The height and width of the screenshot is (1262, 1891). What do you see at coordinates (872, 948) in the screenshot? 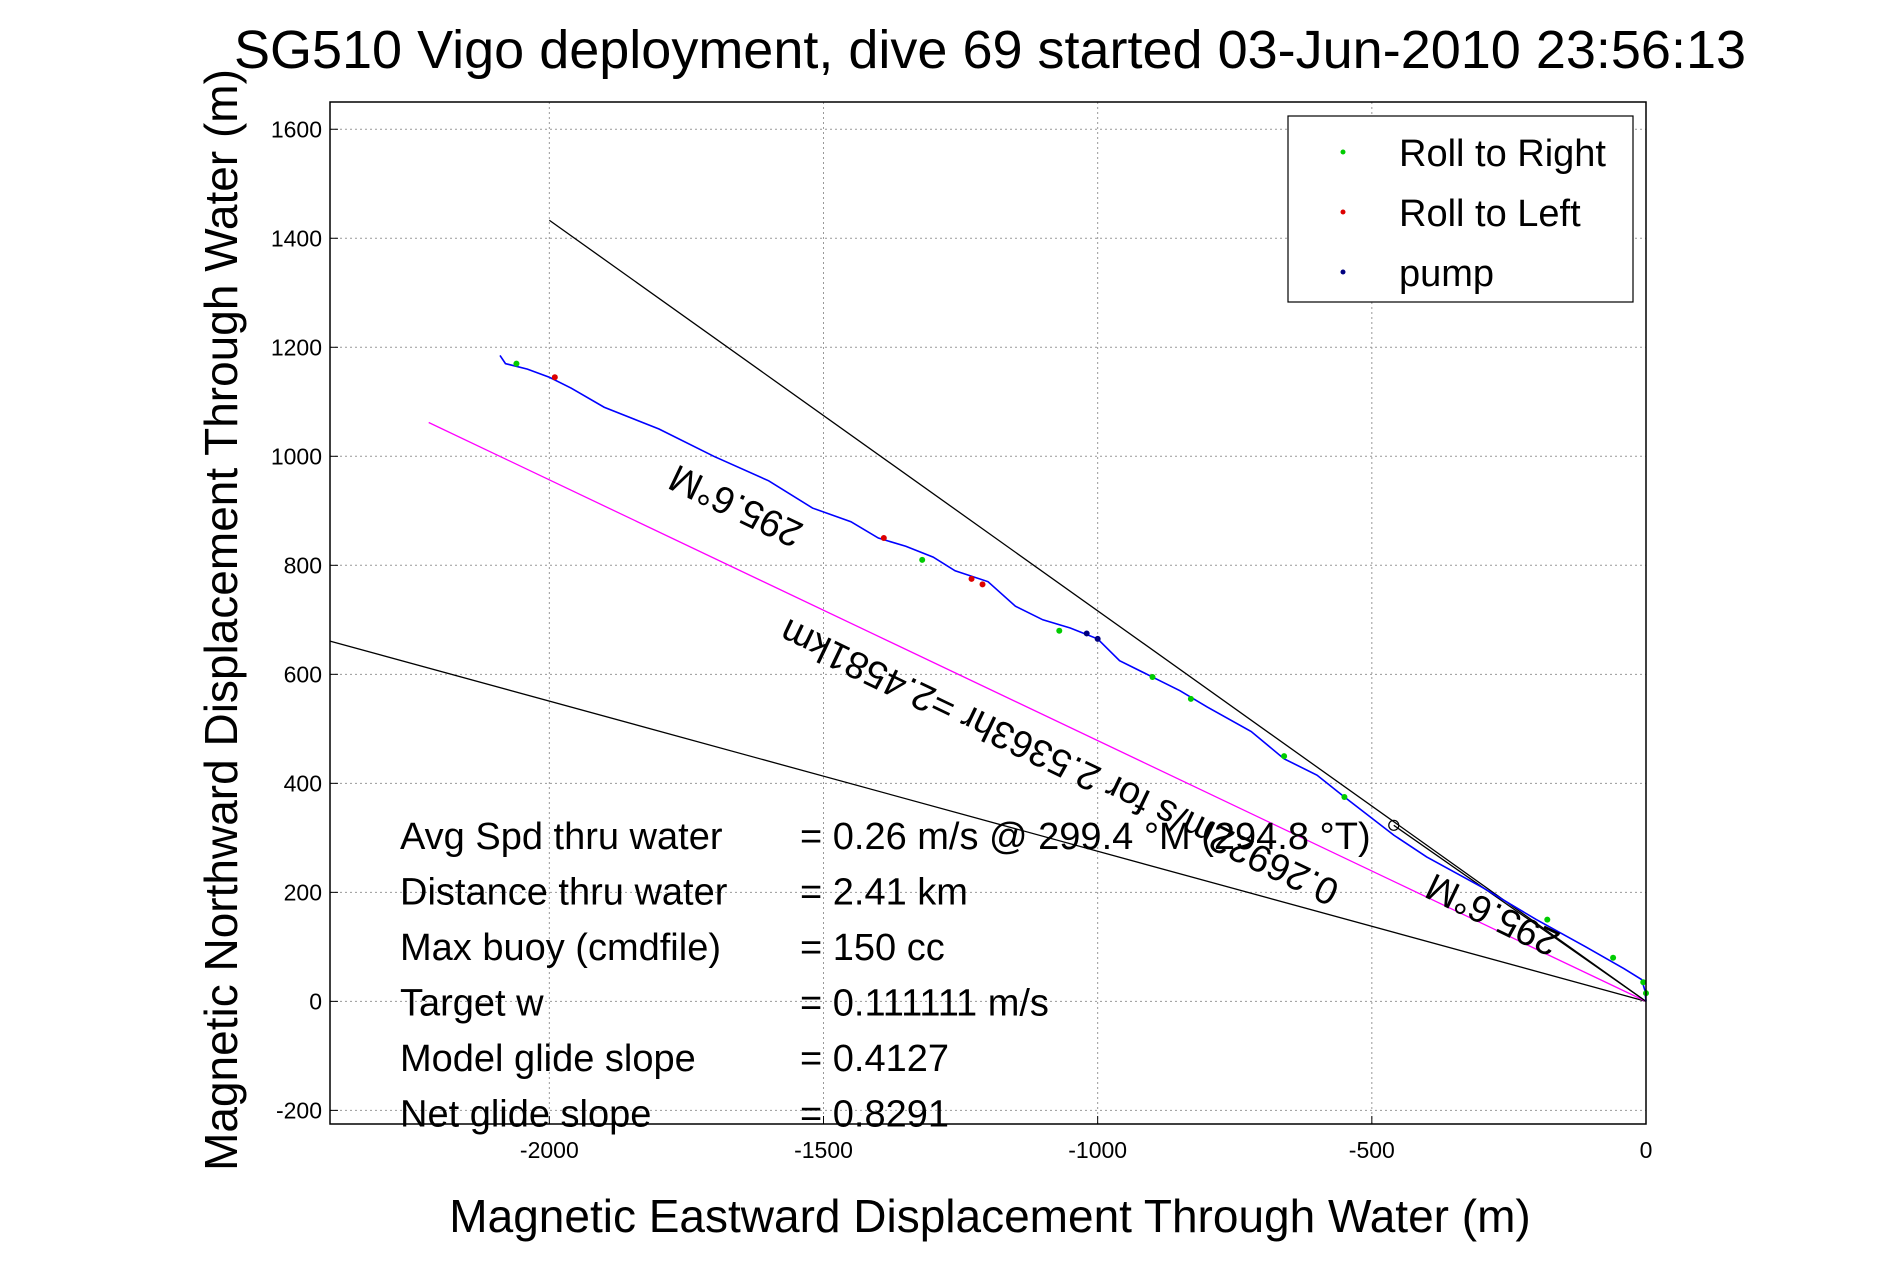
I see `stat-value: = 150 cc` at bounding box center [872, 948].